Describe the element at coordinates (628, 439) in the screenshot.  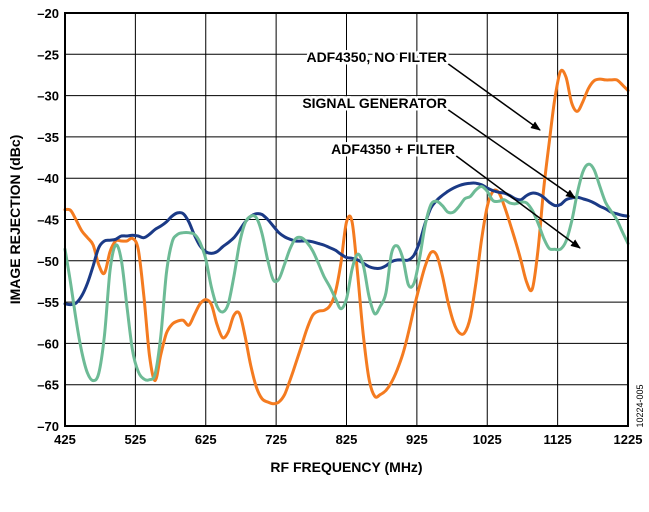
I see `x-tick-label: 1225` at that location.